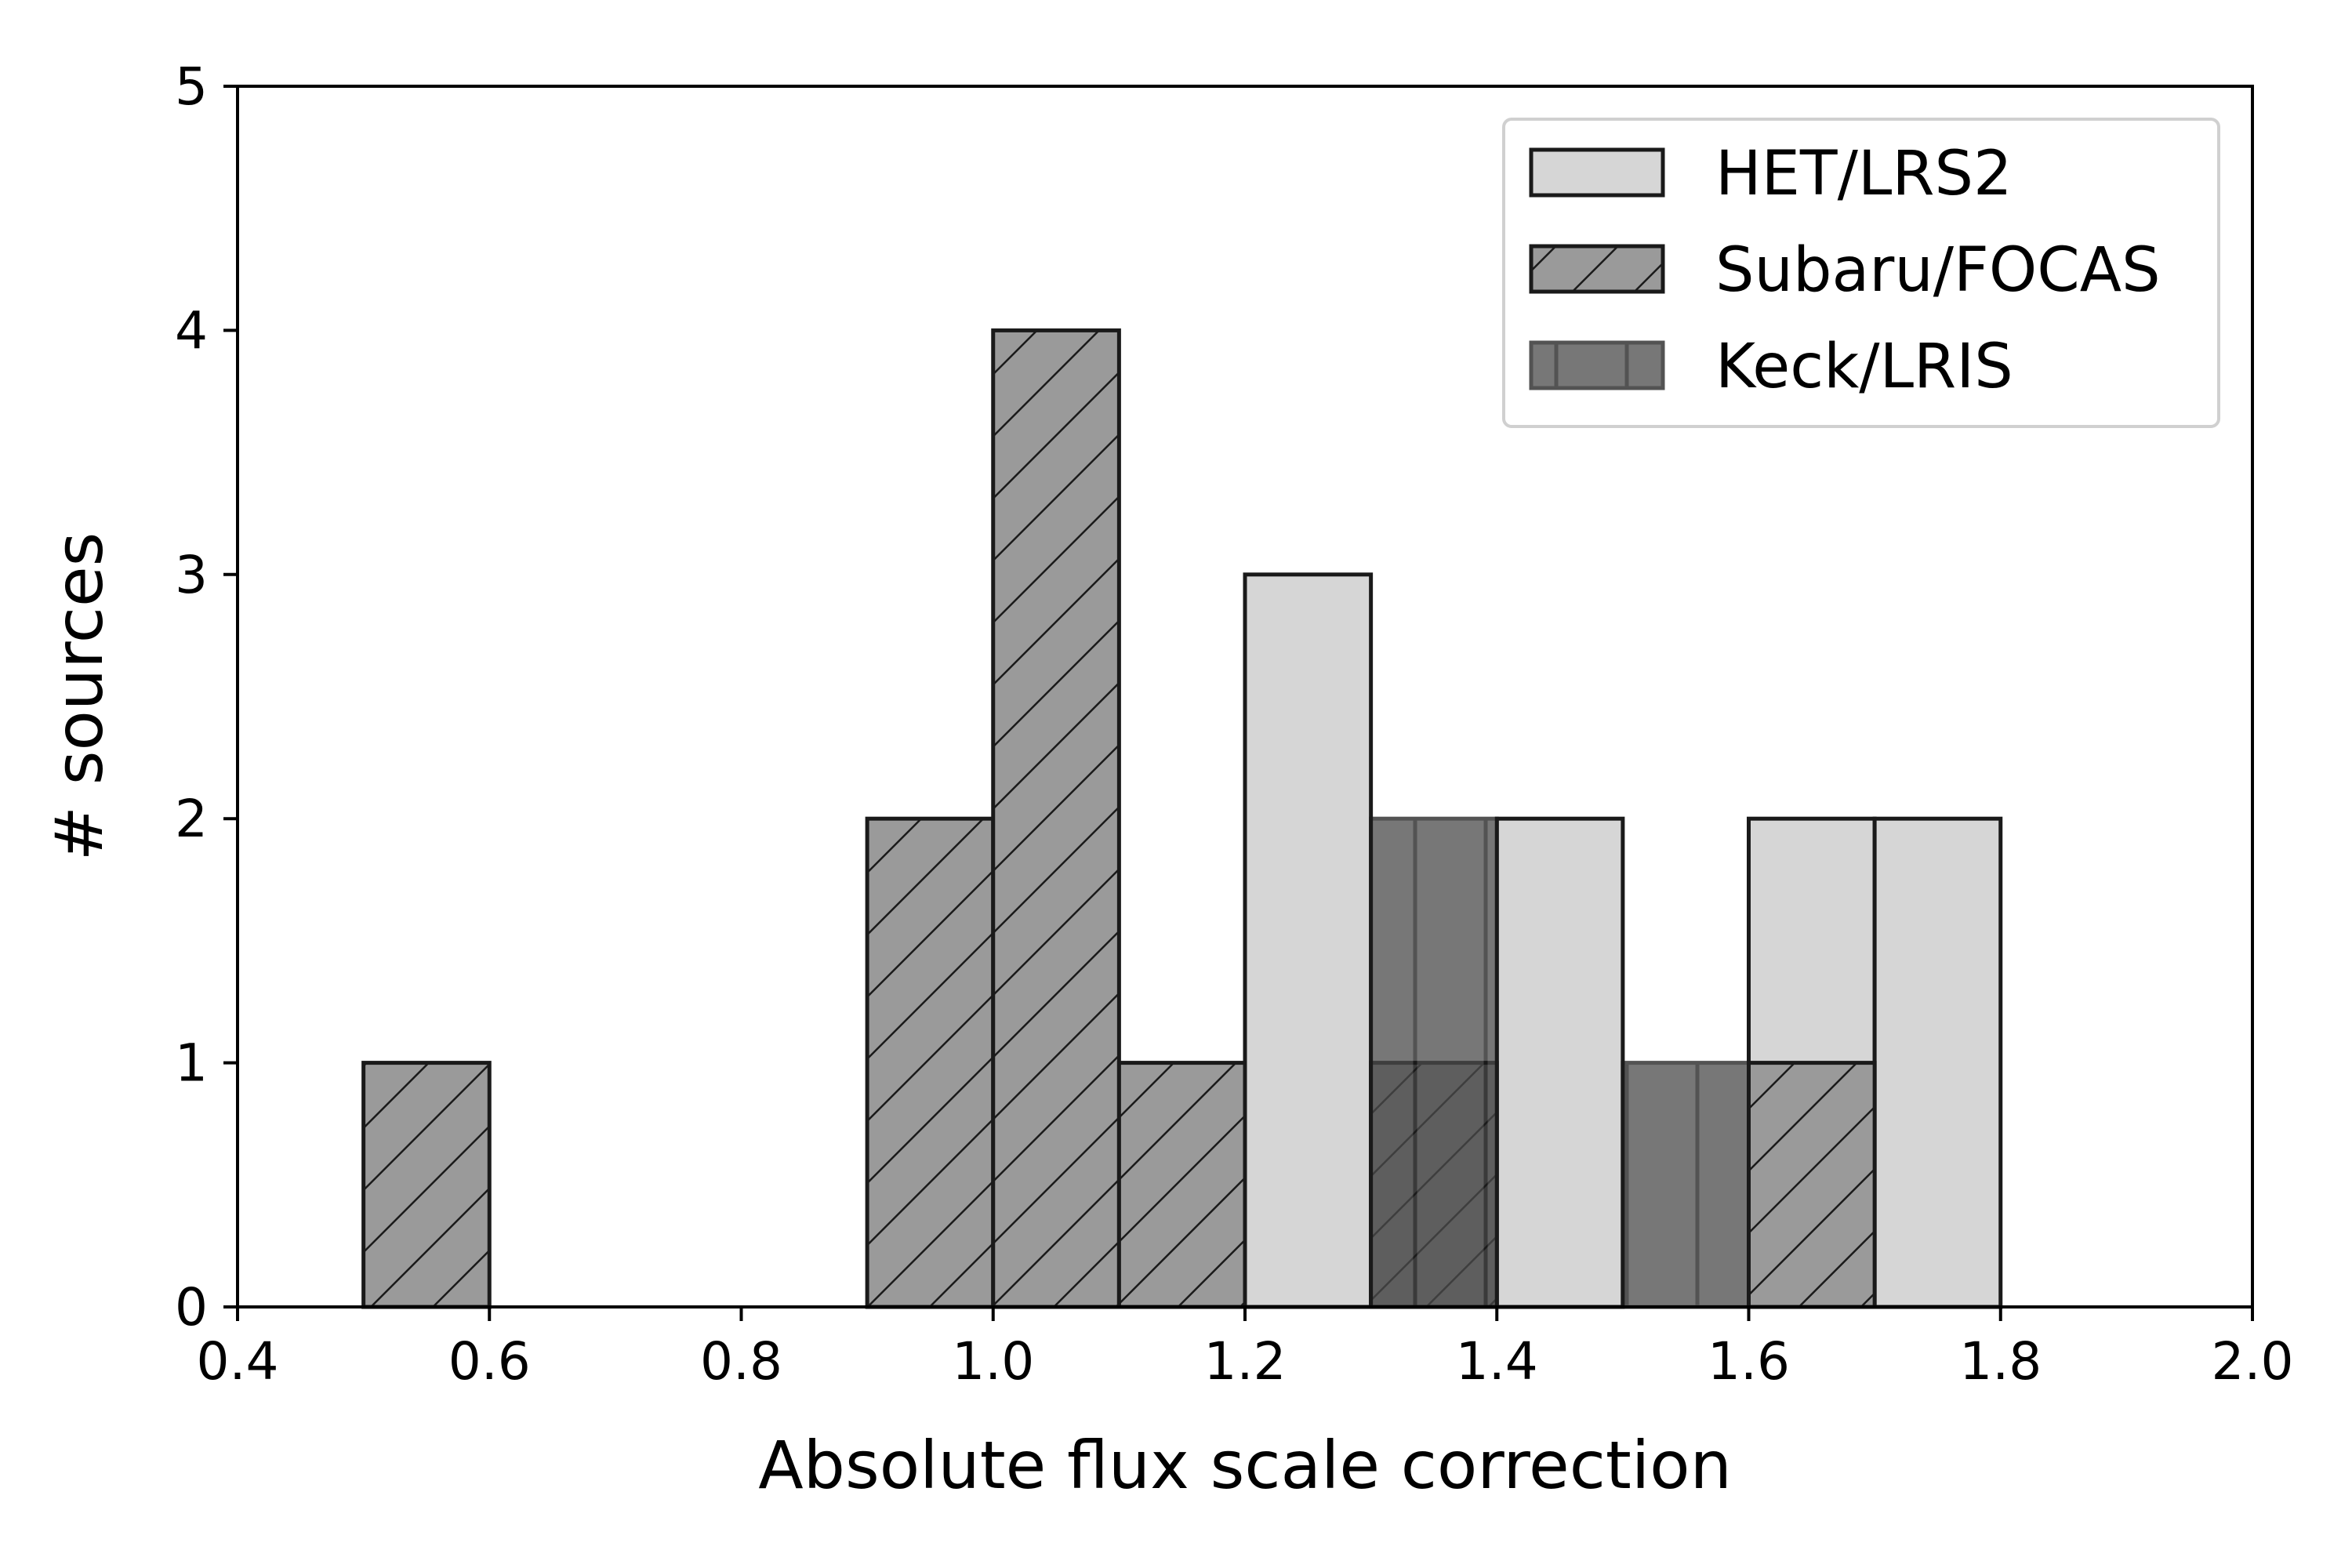 Image resolution: width=2352 pixels, height=1568 pixels. What do you see at coordinates (191, 575) in the screenshot?
I see `y-tick-label: 3` at bounding box center [191, 575].